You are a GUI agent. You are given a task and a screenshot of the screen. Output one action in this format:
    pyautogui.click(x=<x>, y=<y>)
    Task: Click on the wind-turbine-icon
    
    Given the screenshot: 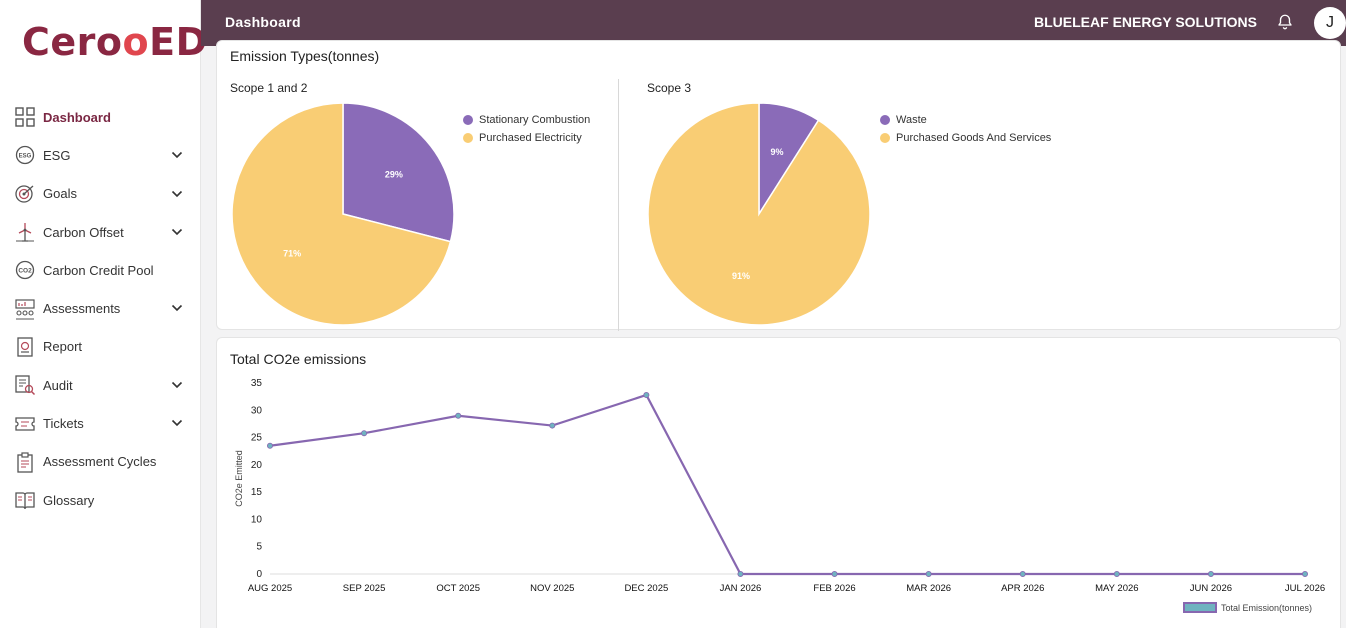 What is the action you would take?
    pyautogui.click(x=25, y=232)
    